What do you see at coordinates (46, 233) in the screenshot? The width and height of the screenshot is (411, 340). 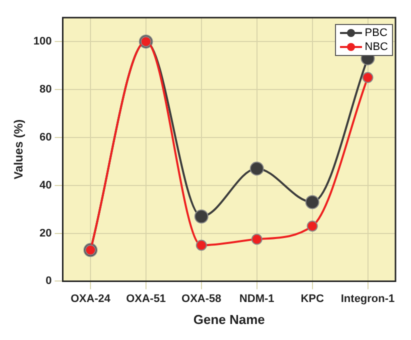 I see `y-tick-label: 20` at bounding box center [46, 233].